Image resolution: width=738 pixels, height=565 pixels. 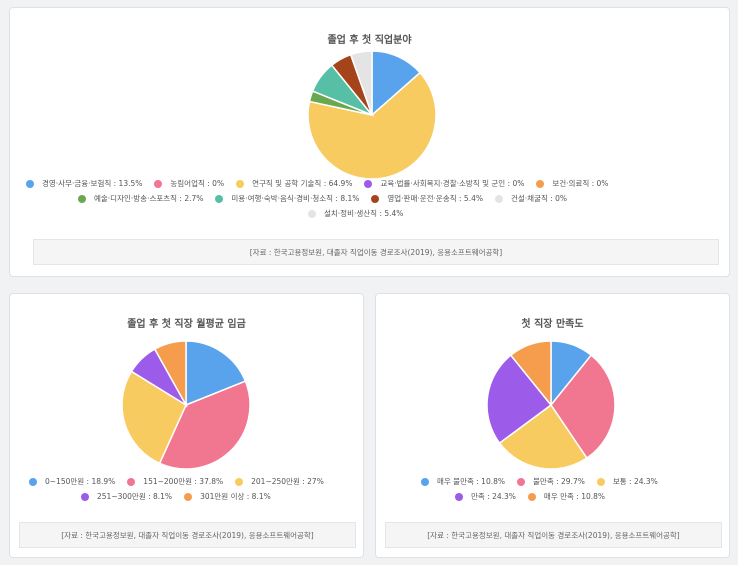 I want to click on legend-label: 건설·채굴직 : 0%, so click(x=539, y=198).